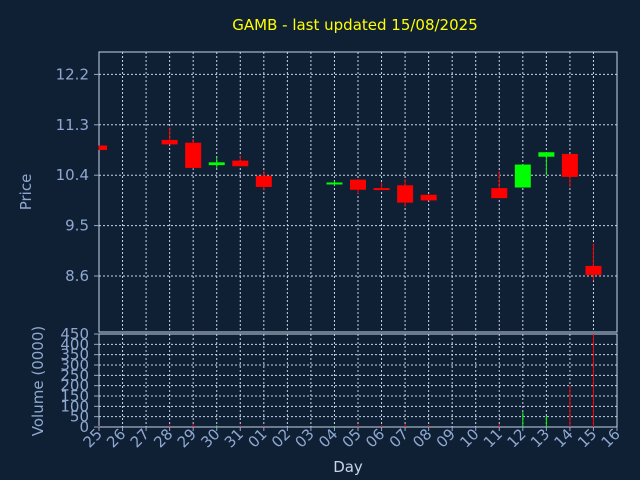 This screenshot has width=640, height=480. Describe the element at coordinates (79, 417) in the screenshot. I see `volume-y-tick-label: 50` at that location.